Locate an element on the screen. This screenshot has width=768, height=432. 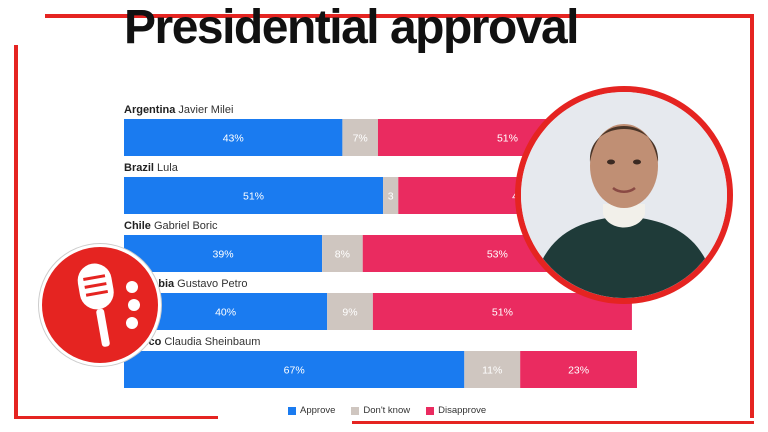
row-label-brazil: Brazil Lula is located at coordinates (151, 168).